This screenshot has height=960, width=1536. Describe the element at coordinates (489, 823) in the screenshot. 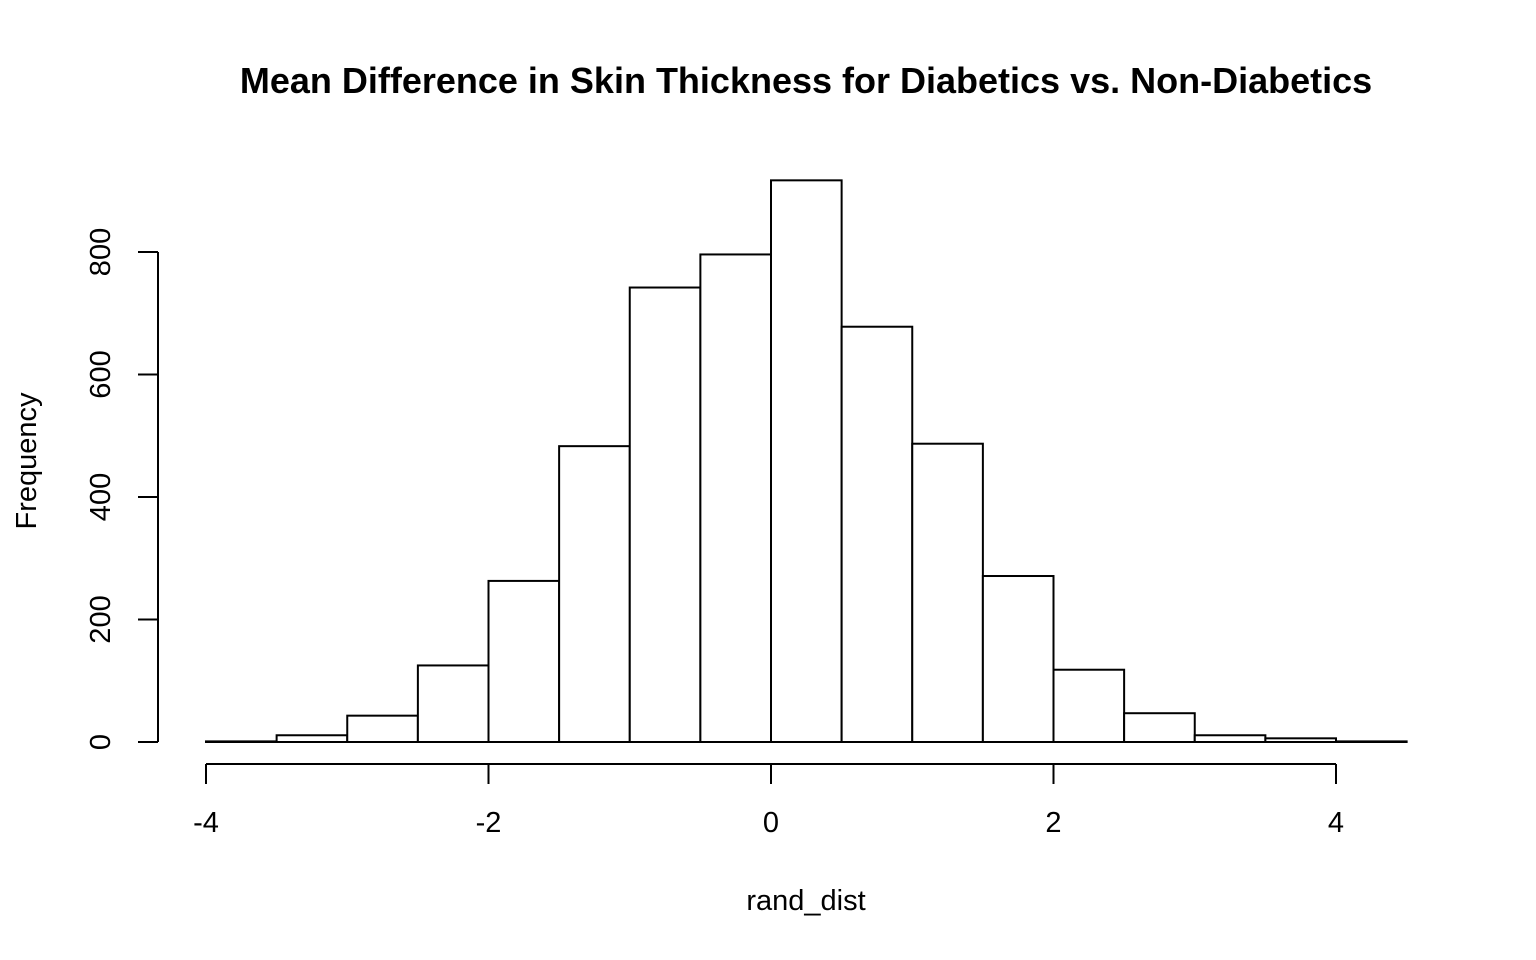

I see `x-tick-label: -2` at that location.